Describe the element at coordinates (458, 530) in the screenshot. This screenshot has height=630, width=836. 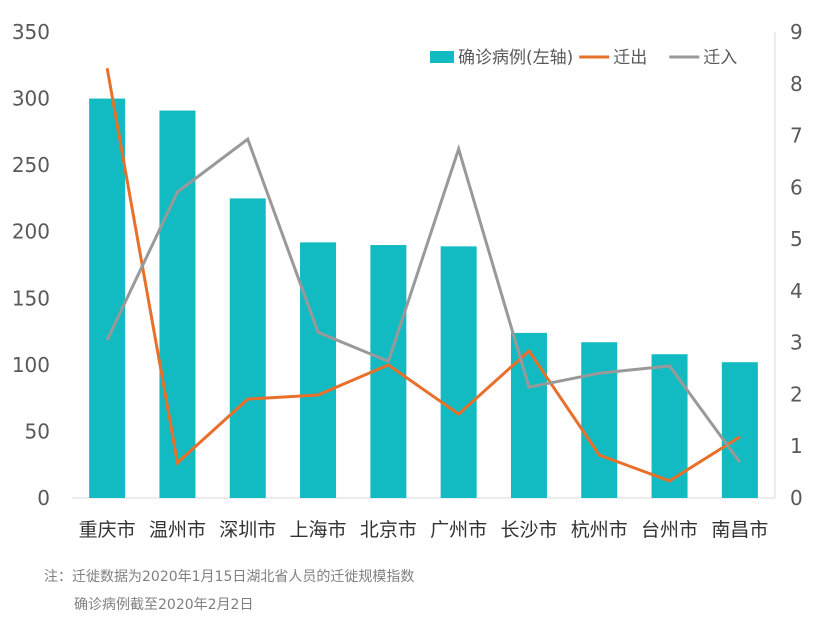
I see `category-label: 广州市` at that location.